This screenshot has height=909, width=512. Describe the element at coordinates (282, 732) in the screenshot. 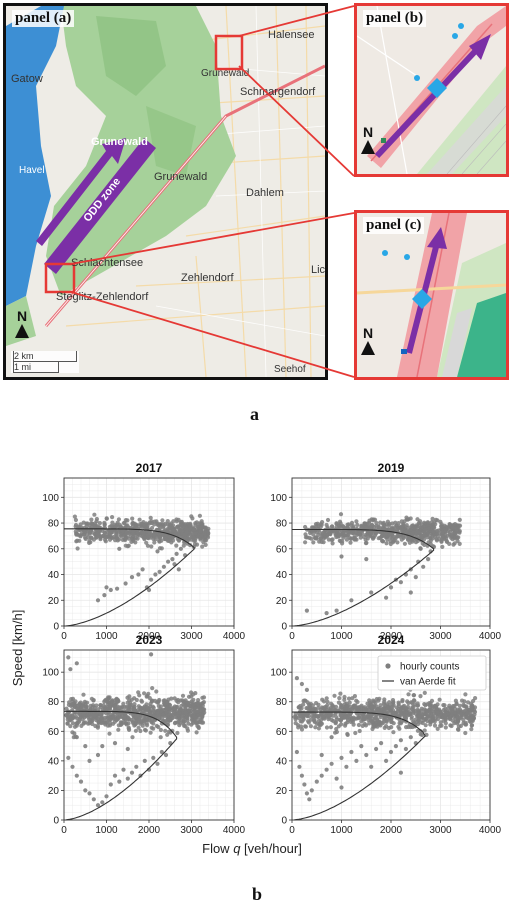

I see `chart-2024-ytick-label: 60` at that location.